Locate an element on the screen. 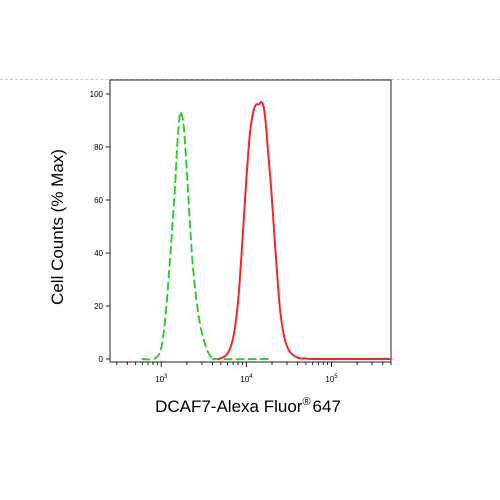 This screenshot has width=500, height=500. y-axis-label: Cell Counts (% Max) is located at coordinates (57, 227).